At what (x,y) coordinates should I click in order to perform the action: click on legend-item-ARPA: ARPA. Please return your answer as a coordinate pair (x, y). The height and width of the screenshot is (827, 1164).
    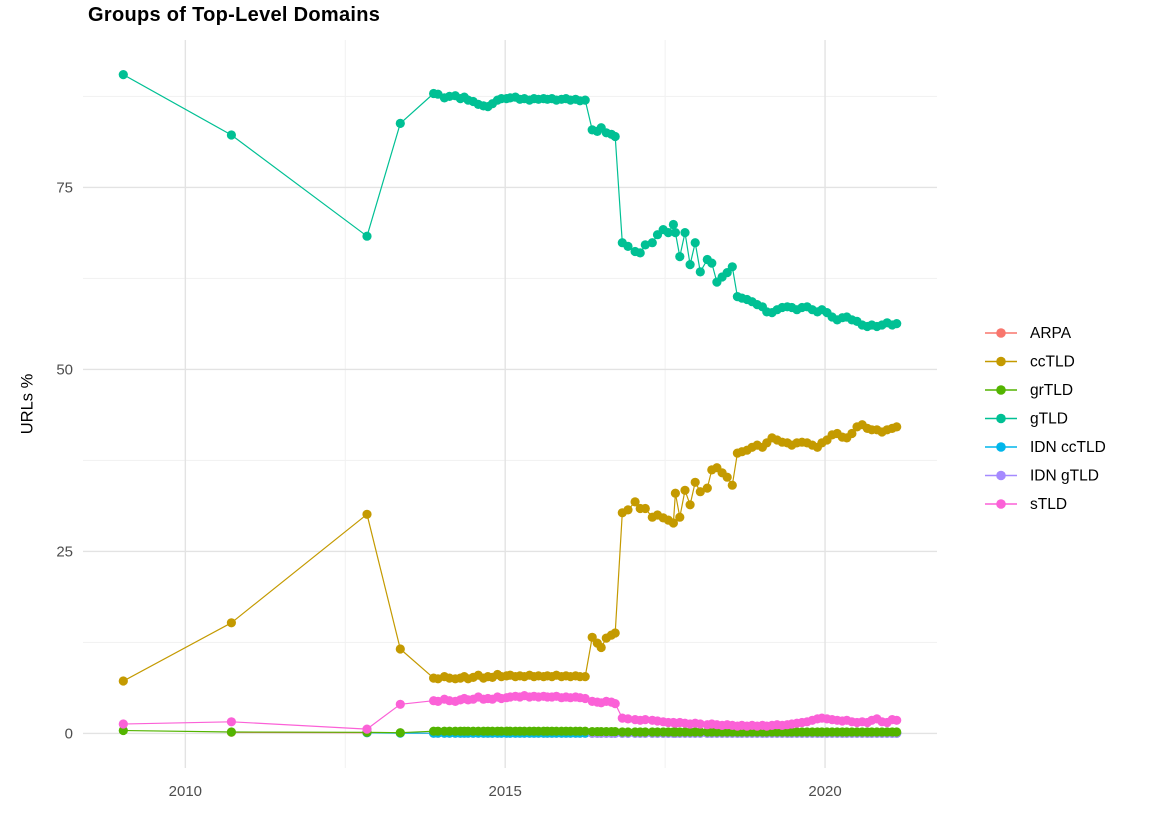
    Looking at the image, I should click on (1028, 333).